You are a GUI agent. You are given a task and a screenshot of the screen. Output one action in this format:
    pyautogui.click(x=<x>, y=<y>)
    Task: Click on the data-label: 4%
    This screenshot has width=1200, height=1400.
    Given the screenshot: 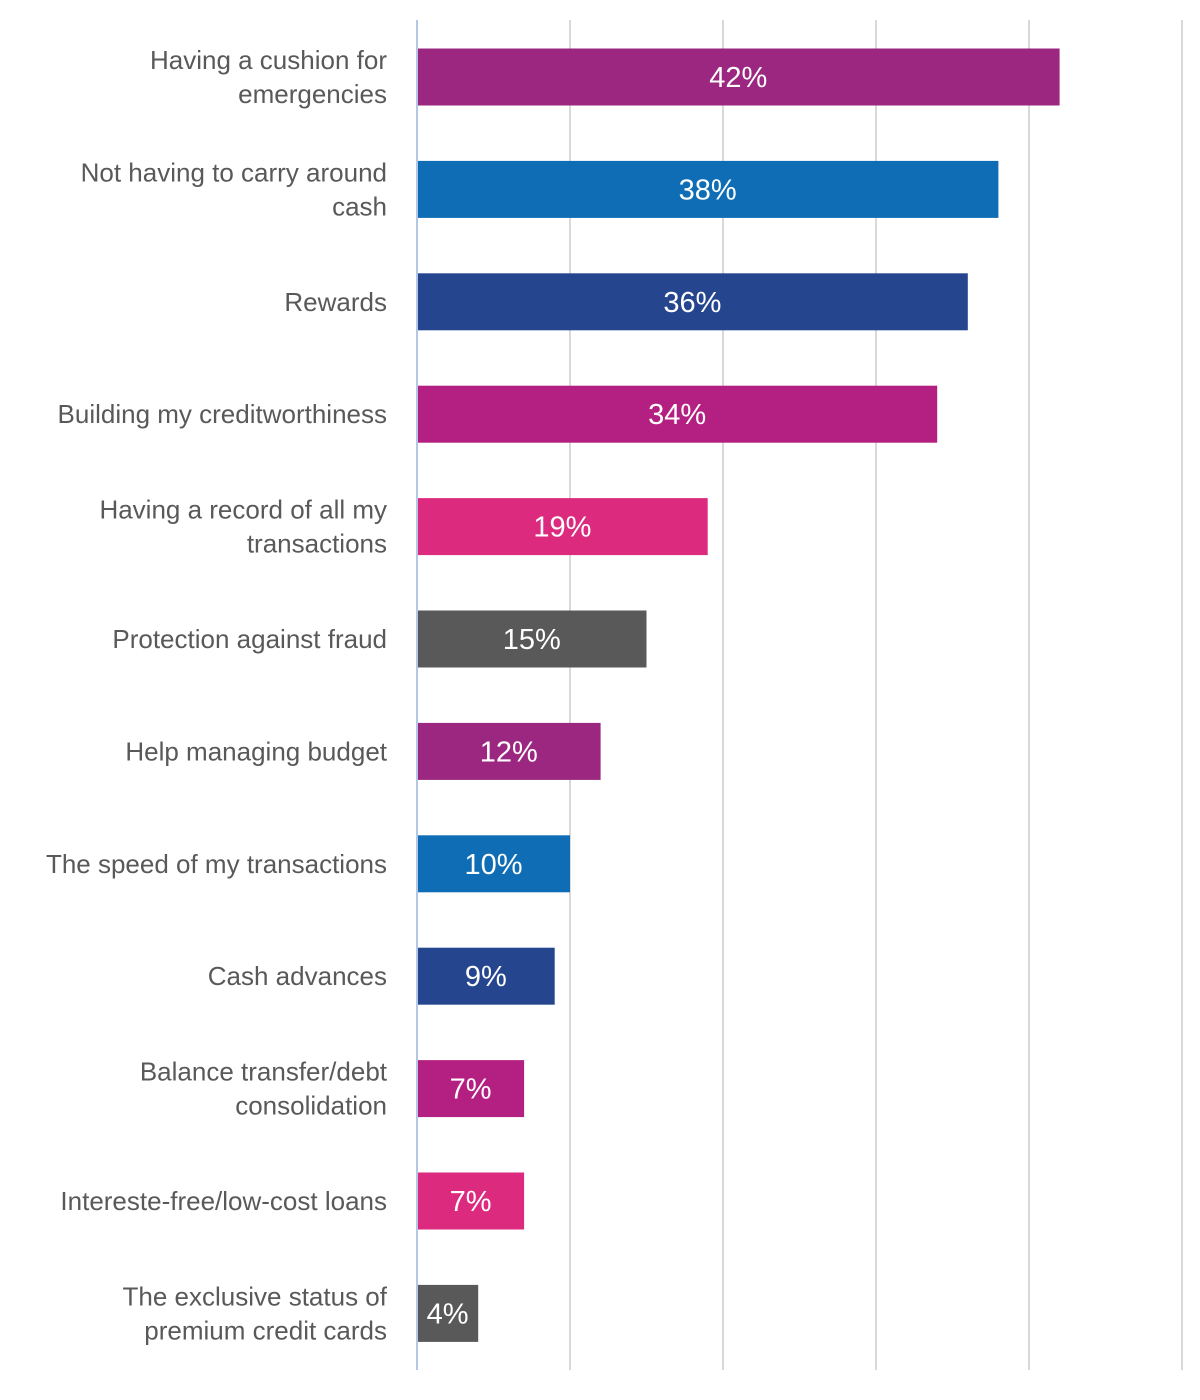 What is the action you would take?
    pyautogui.click(x=448, y=1314)
    